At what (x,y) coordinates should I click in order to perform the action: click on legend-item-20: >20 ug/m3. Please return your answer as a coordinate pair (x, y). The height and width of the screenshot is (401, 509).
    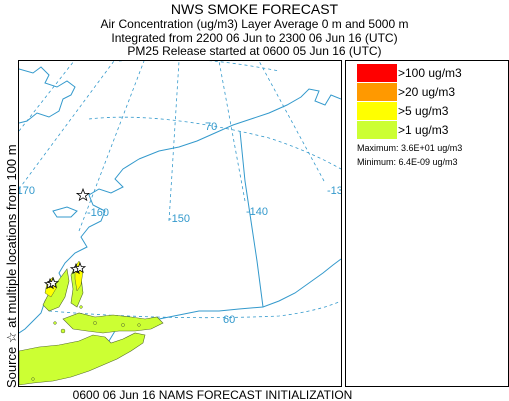
    Looking at the image, I should click on (432, 92).